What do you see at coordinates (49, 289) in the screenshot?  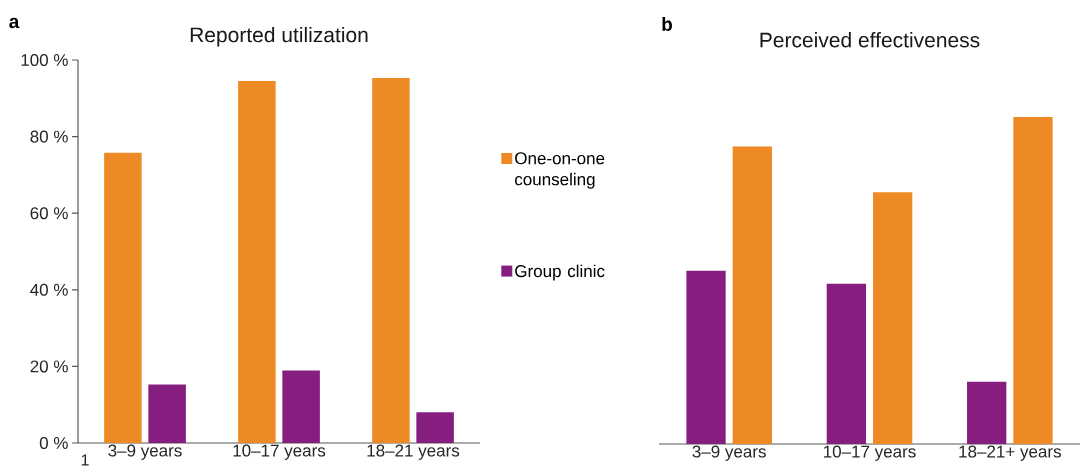 I see `y-tick-label: 40 %` at bounding box center [49, 289].